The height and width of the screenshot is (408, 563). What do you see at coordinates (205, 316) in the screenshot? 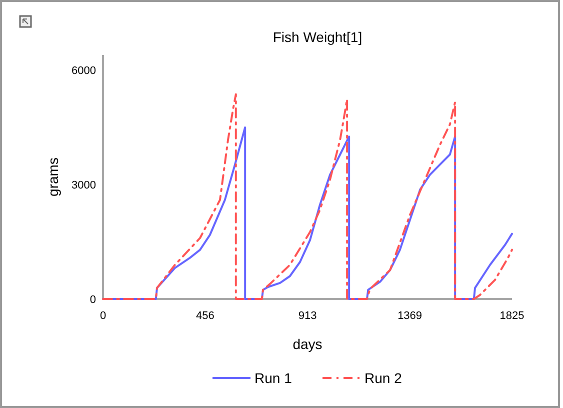
I see `x-tick-label: 456` at bounding box center [205, 316].